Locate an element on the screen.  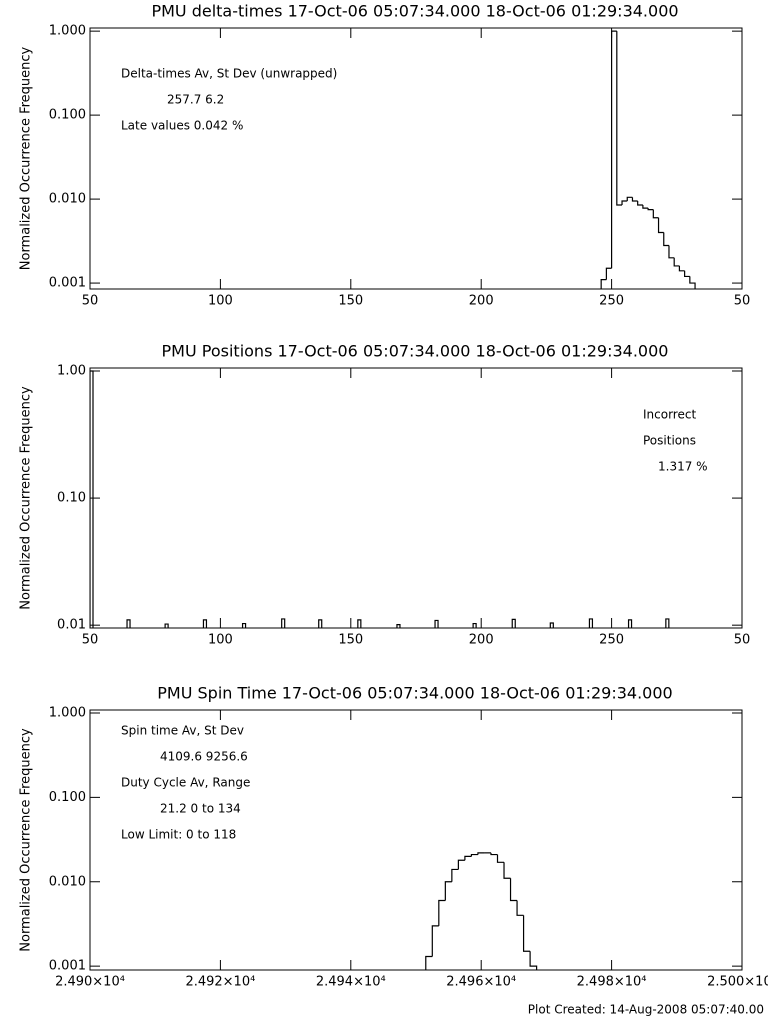
annotation: 4109.6 9256.6 is located at coordinates (204, 757).